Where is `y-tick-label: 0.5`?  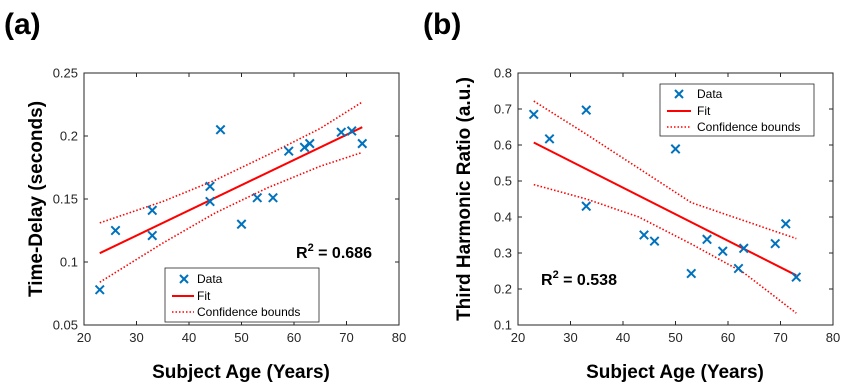 y-tick-label: 0.5 is located at coordinates (503, 181).